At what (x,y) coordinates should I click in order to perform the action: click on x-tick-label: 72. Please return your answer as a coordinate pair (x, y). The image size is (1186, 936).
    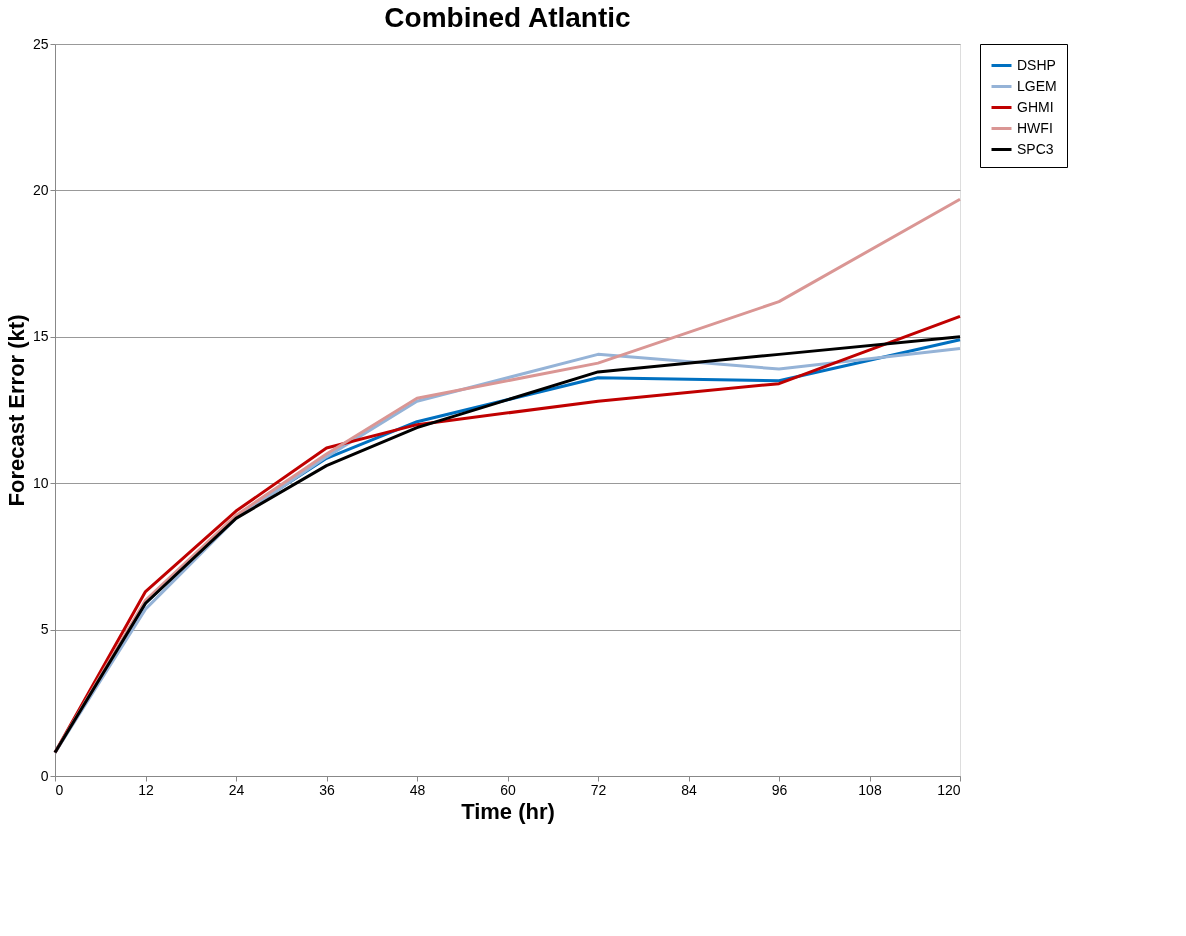
    Looking at the image, I should click on (598, 789).